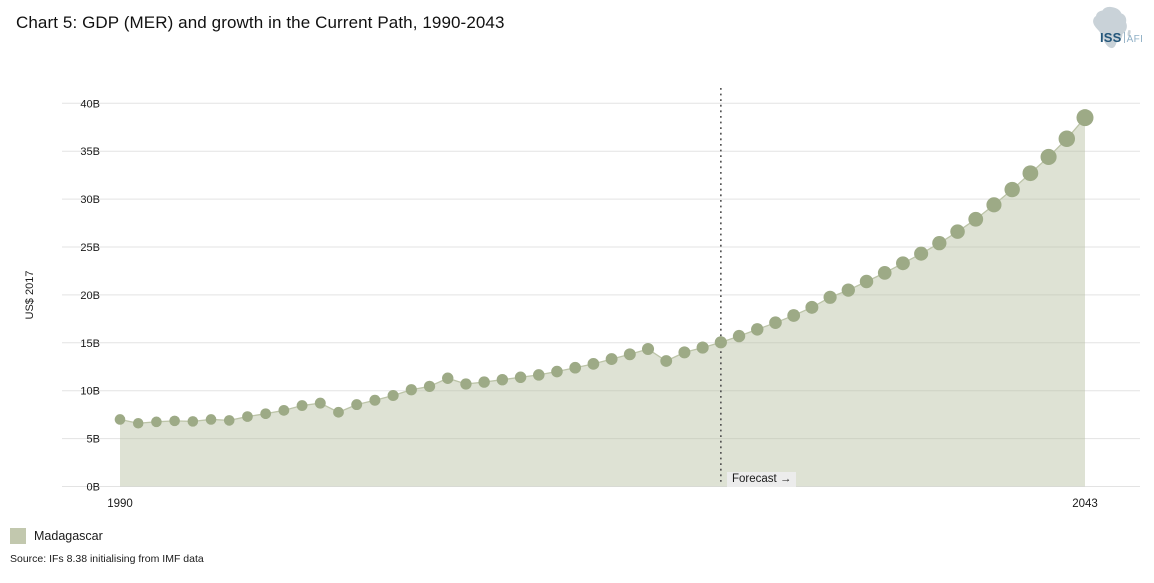 Image resolution: width=1154 pixels, height=583 pixels. What do you see at coordinates (1112, 27) in the screenshot?
I see `africa-map-icon` at bounding box center [1112, 27].